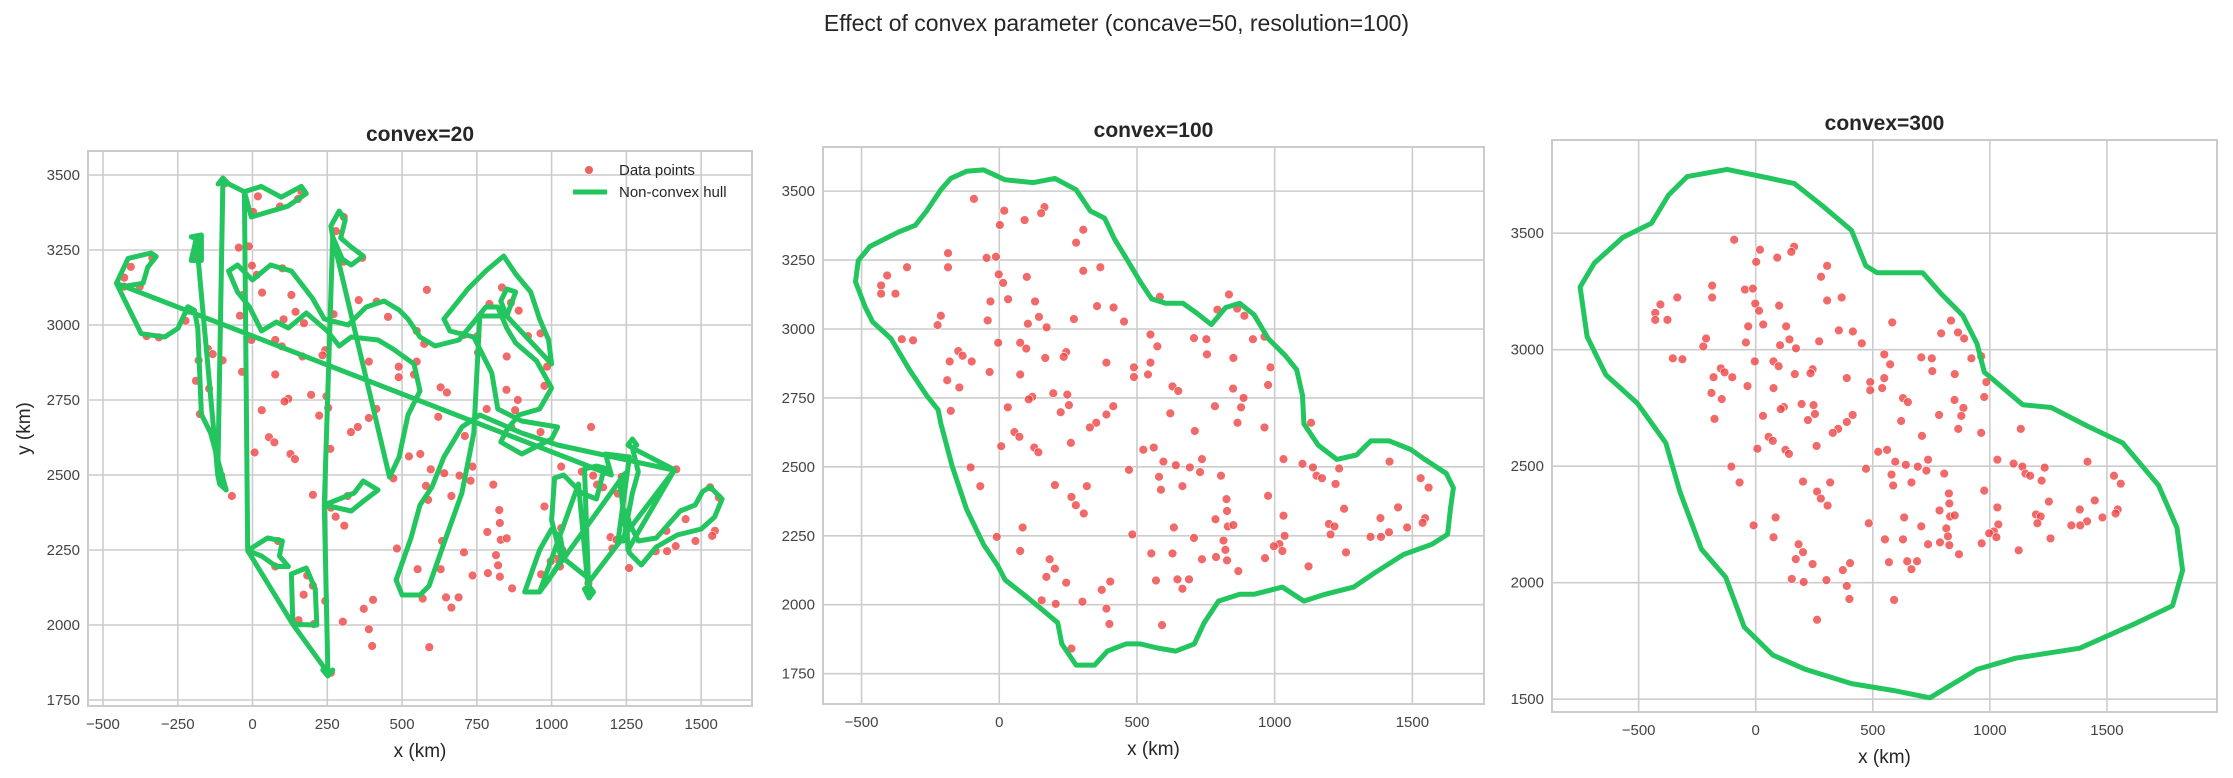 The height and width of the screenshot is (778, 2233). What do you see at coordinates (1527, 699) in the screenshot?
I see `y-tick-label: 1500` at bounding box center [1527, 699].